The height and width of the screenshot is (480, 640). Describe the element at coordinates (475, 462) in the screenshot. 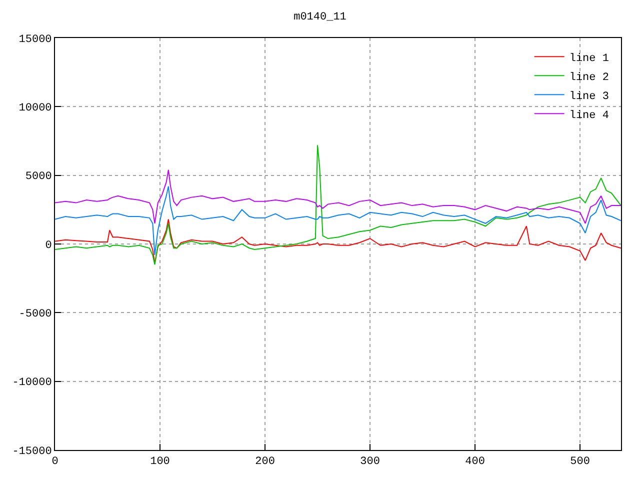

I see `x-tick-label: 400` at that location.